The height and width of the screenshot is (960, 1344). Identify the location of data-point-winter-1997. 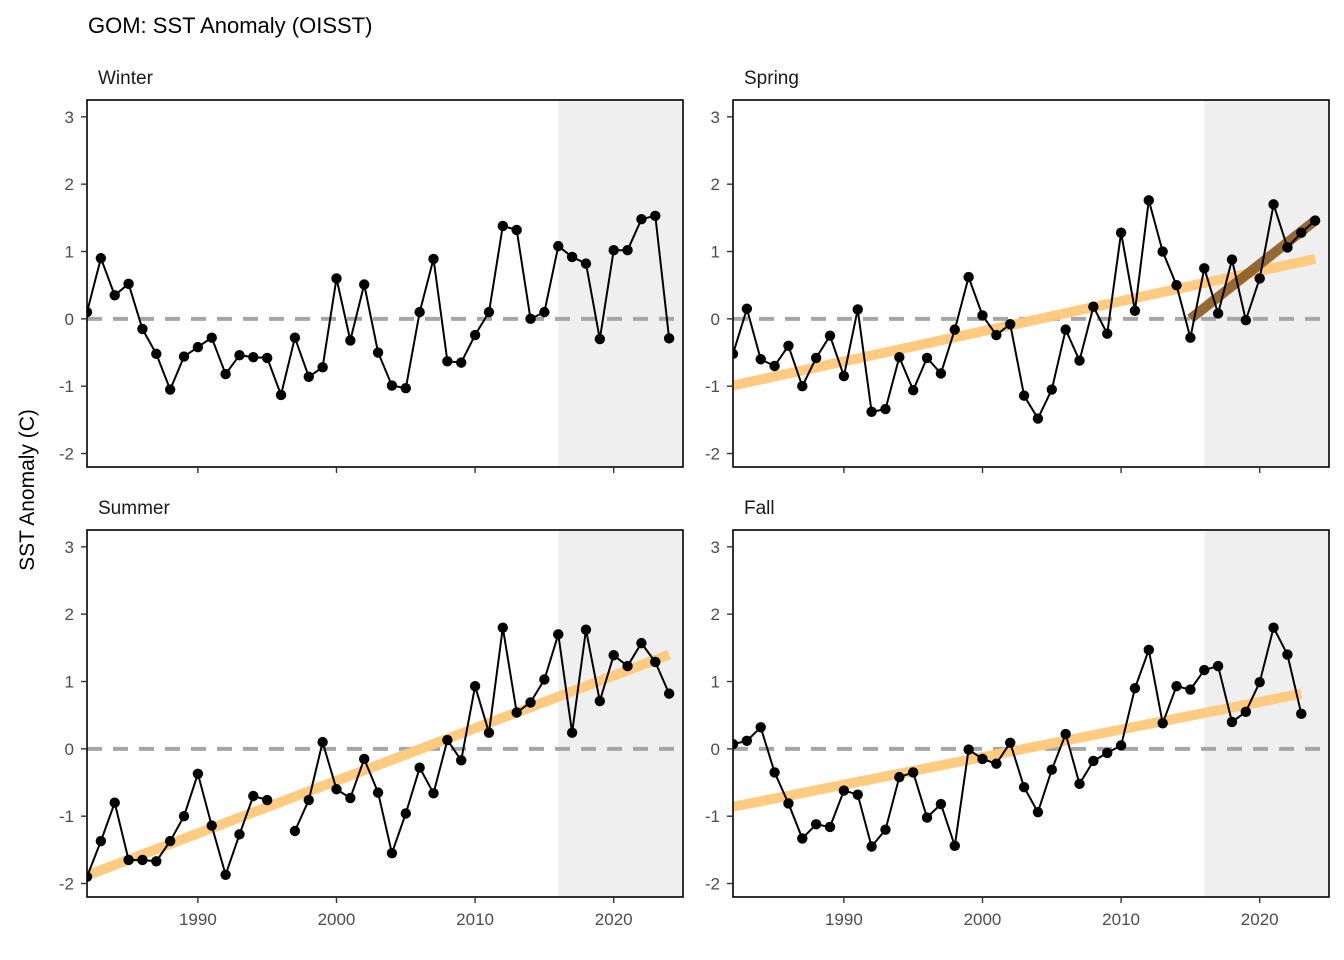
(295, 337).